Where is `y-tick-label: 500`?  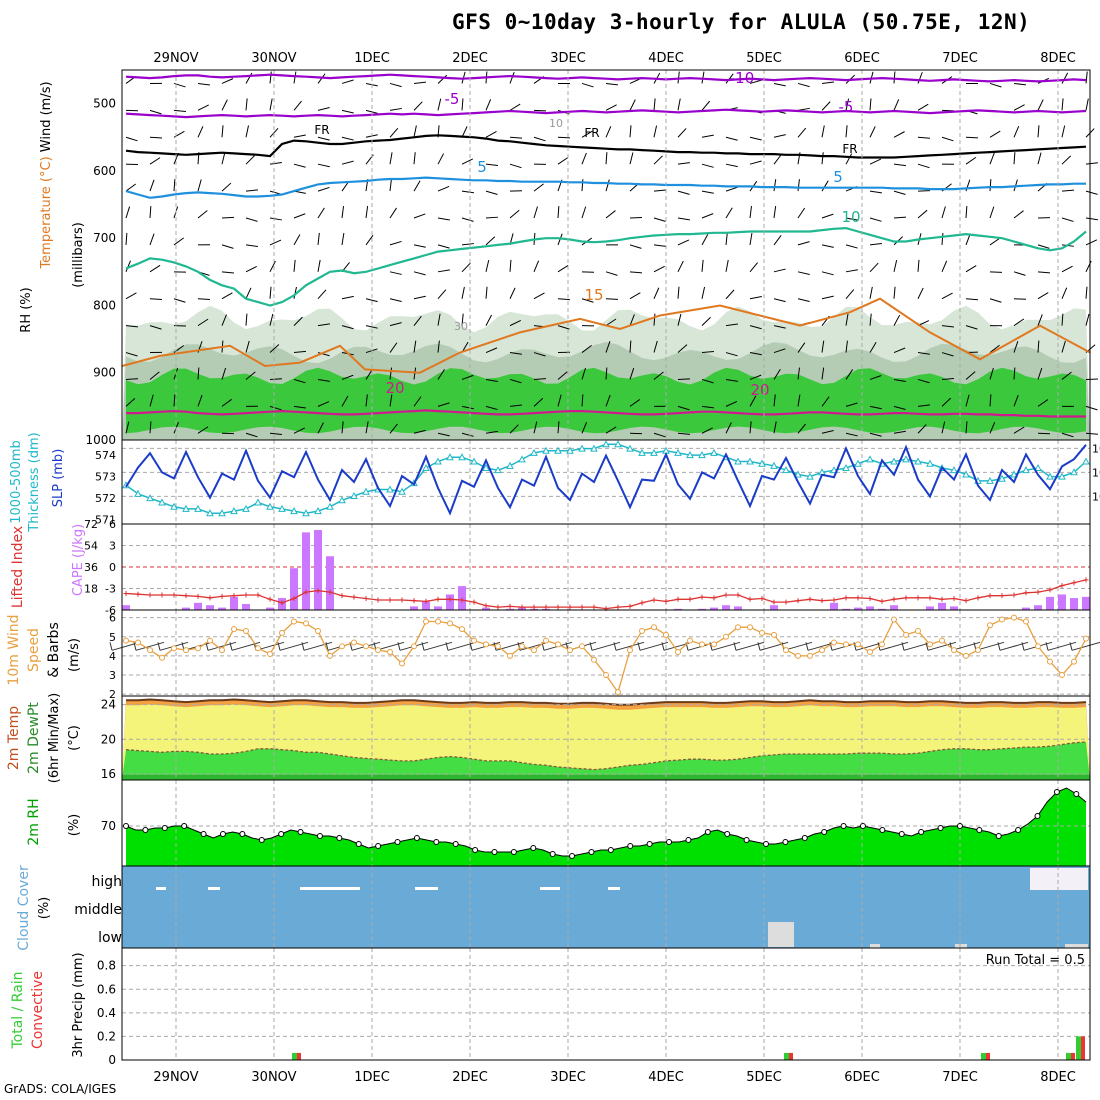
y-tick-label: 500 is located at coordinates (104, 104).